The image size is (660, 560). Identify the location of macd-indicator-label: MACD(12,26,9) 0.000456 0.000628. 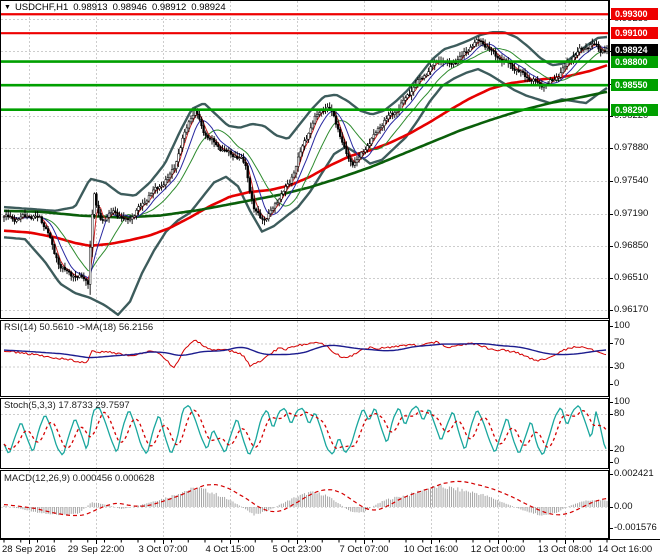
(79, 478).